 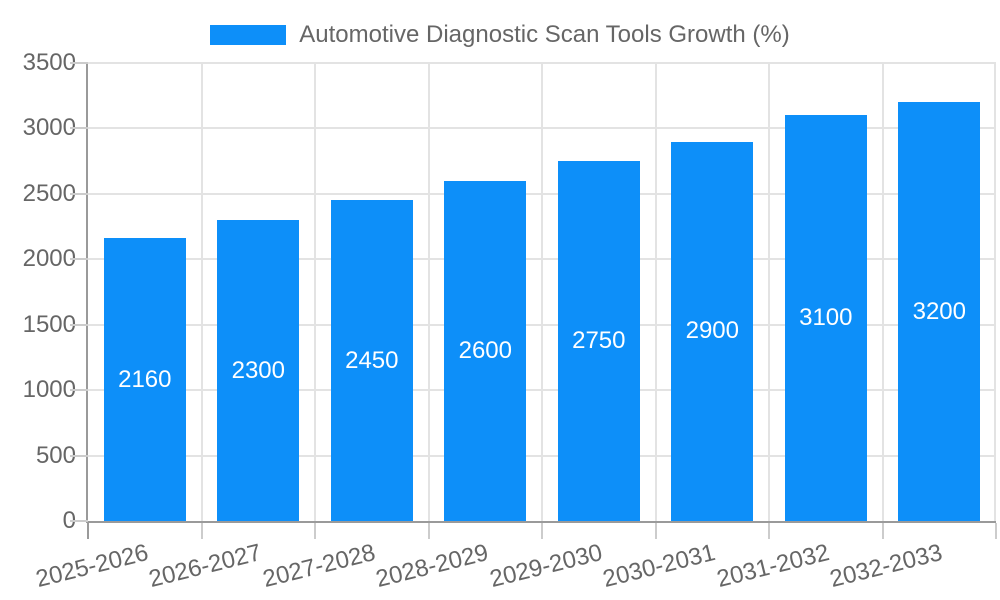 What do you see at coordinates (49, 128) in the screenshot?
I see `y-axis-label: 3000` at bounding box center [49, 128].